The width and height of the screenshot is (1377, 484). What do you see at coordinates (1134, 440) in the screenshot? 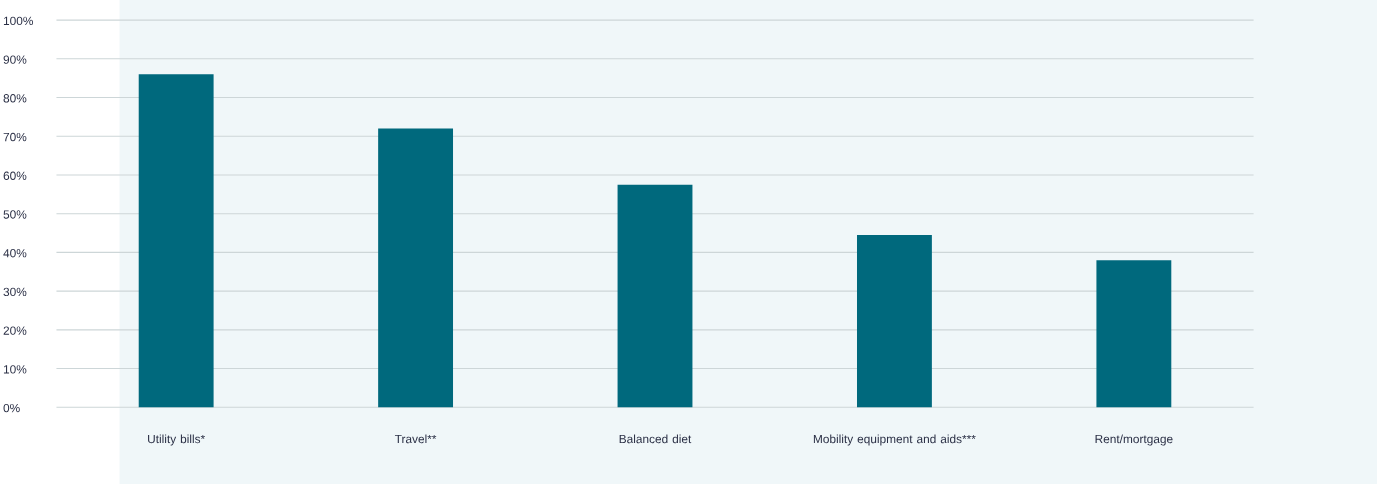
I see `x-tick-label: Rent/mortgage` at bounding box center [1134, 440].